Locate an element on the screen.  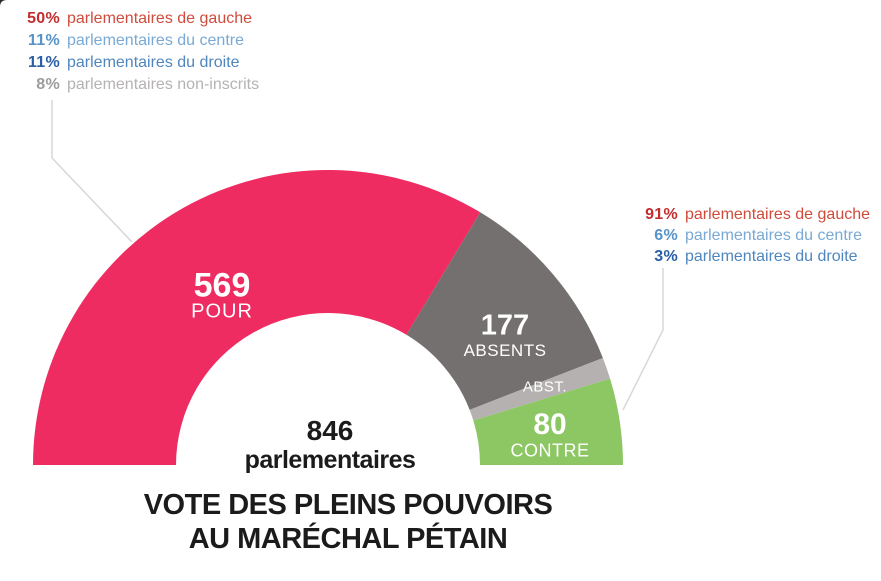
legend-percent: 3% is located at coordinates (666, 256).